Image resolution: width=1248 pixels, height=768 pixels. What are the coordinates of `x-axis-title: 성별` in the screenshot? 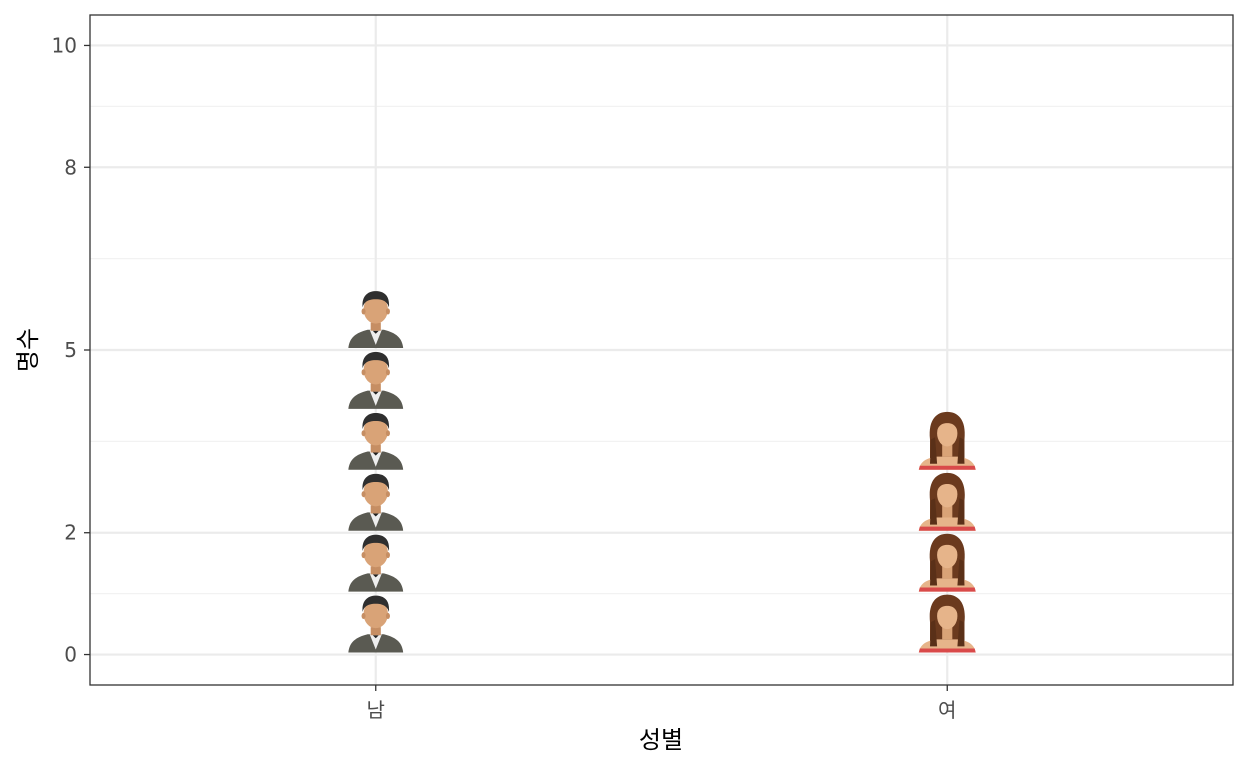 It's located at (661, 740).